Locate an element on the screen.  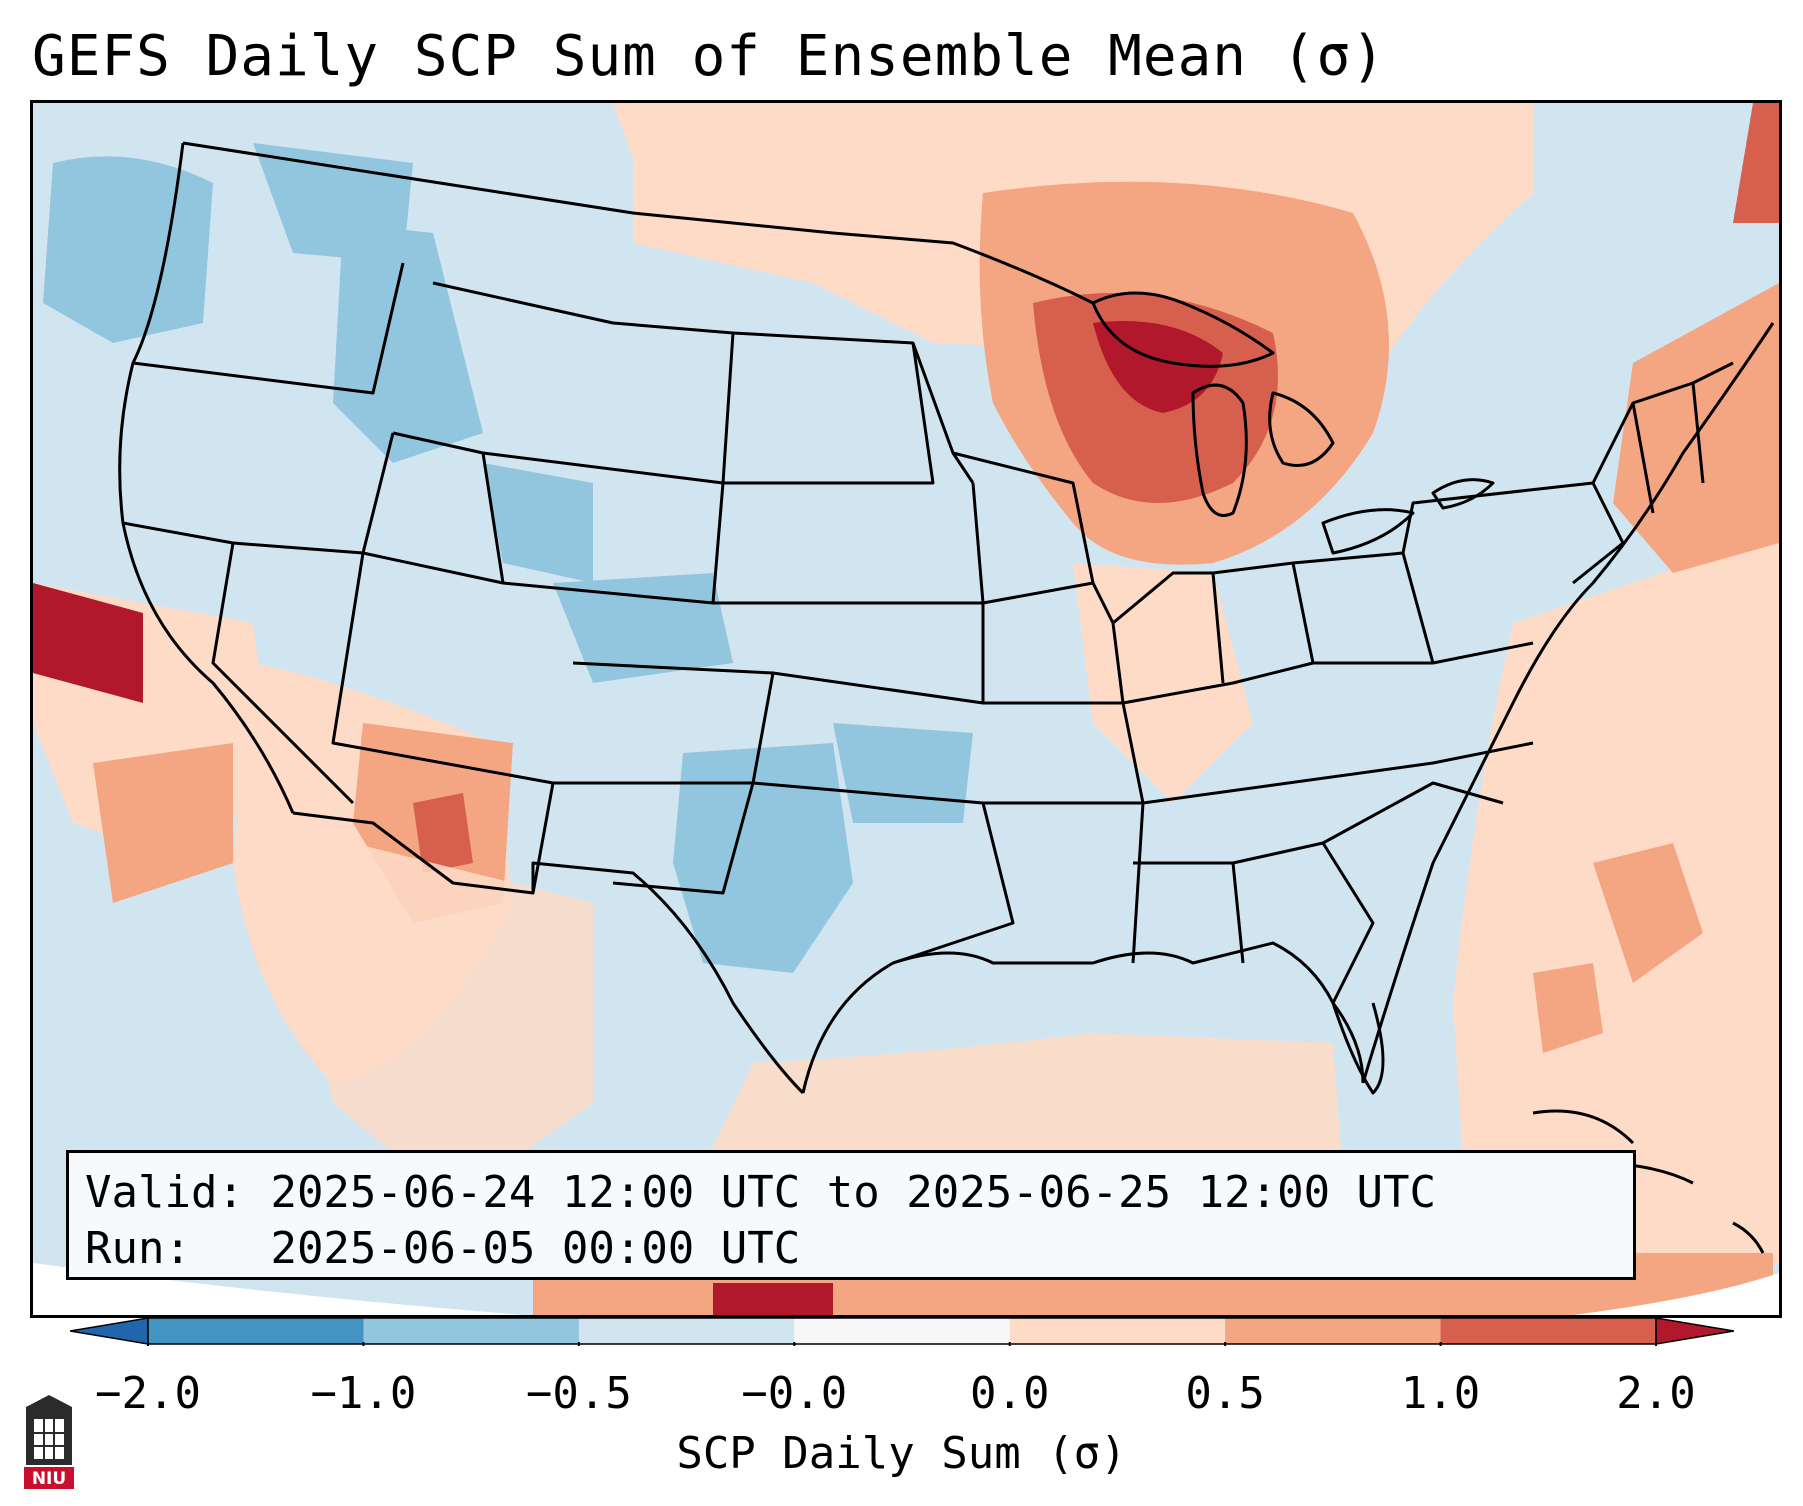
logo-text: NIU is located at coordinates (49, 1479).